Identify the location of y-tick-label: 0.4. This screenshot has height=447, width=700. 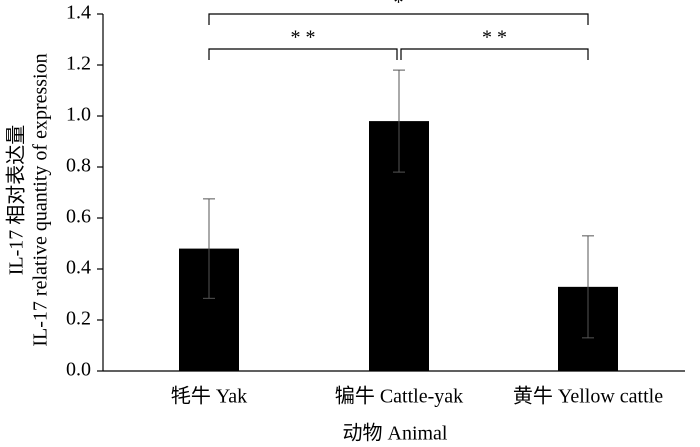
(78, 268).